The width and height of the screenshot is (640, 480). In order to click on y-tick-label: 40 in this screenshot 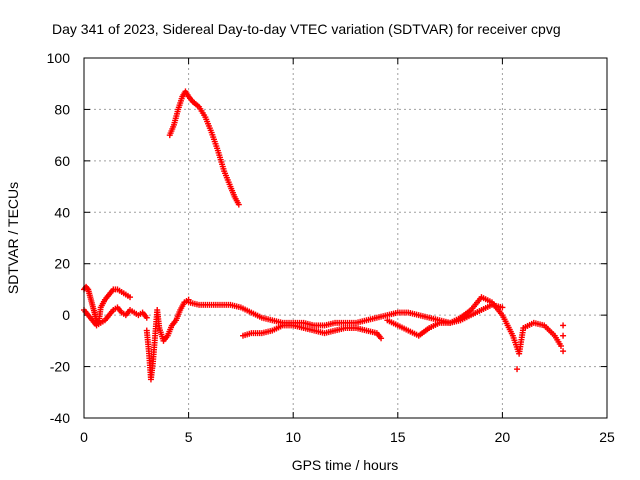, I will do `click(62, 212)`.